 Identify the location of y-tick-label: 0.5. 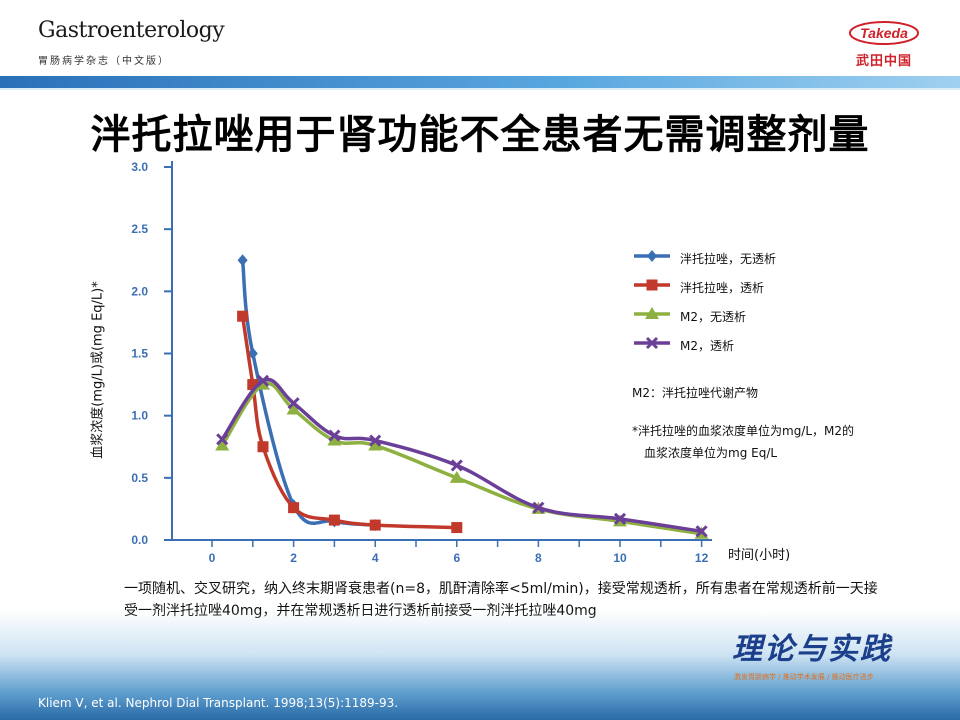
(139, 478).